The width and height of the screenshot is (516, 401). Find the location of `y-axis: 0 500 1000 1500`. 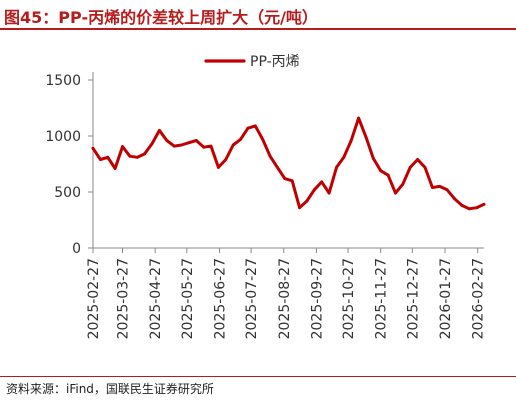

y-axis: 0 500 1000 1500 is located at coordinates (69, 164).